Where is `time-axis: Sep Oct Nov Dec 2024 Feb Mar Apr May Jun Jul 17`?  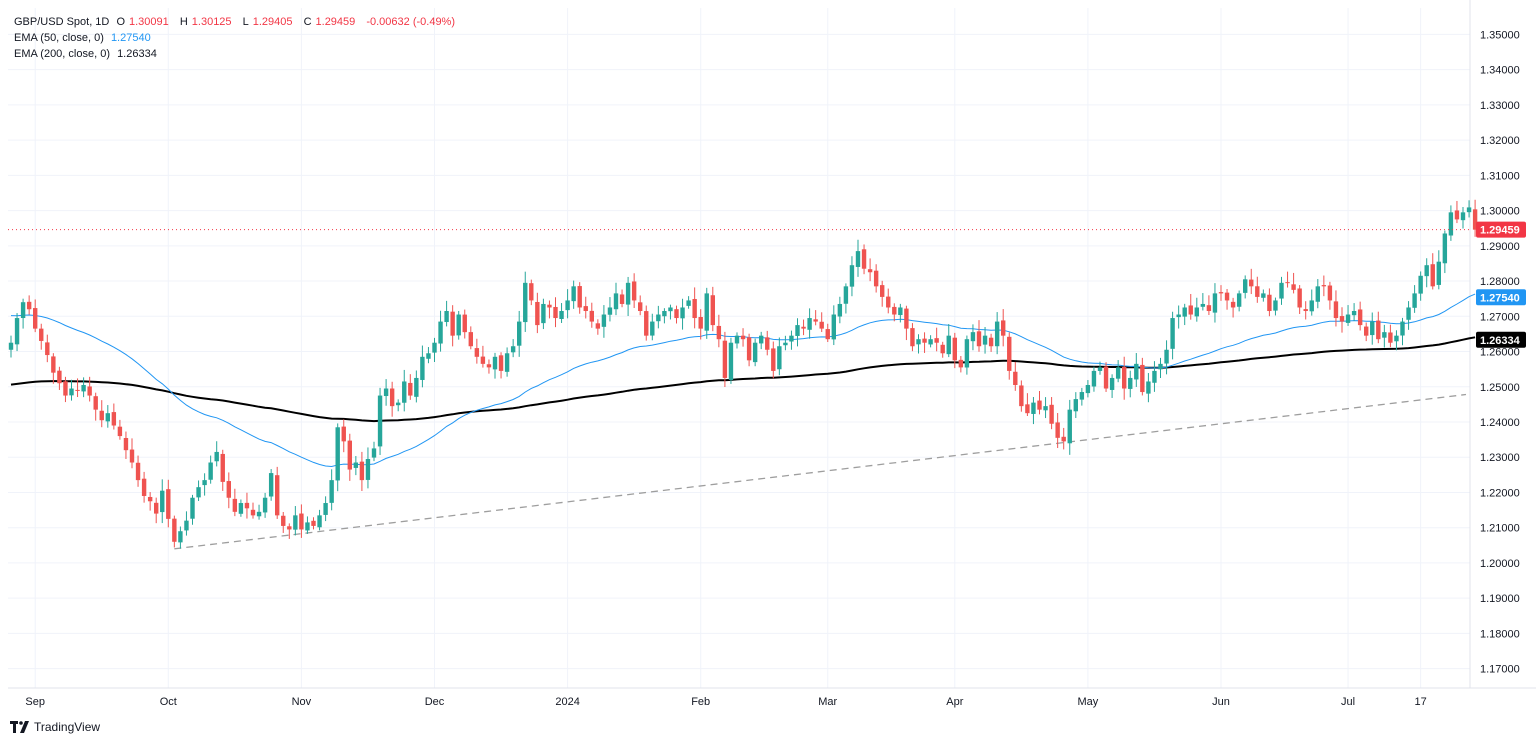 time-axis: Sep Oct Nov Dec 2024 Feb Mar Apr May Jun Jul 17 is located at coordinates (725, 702).